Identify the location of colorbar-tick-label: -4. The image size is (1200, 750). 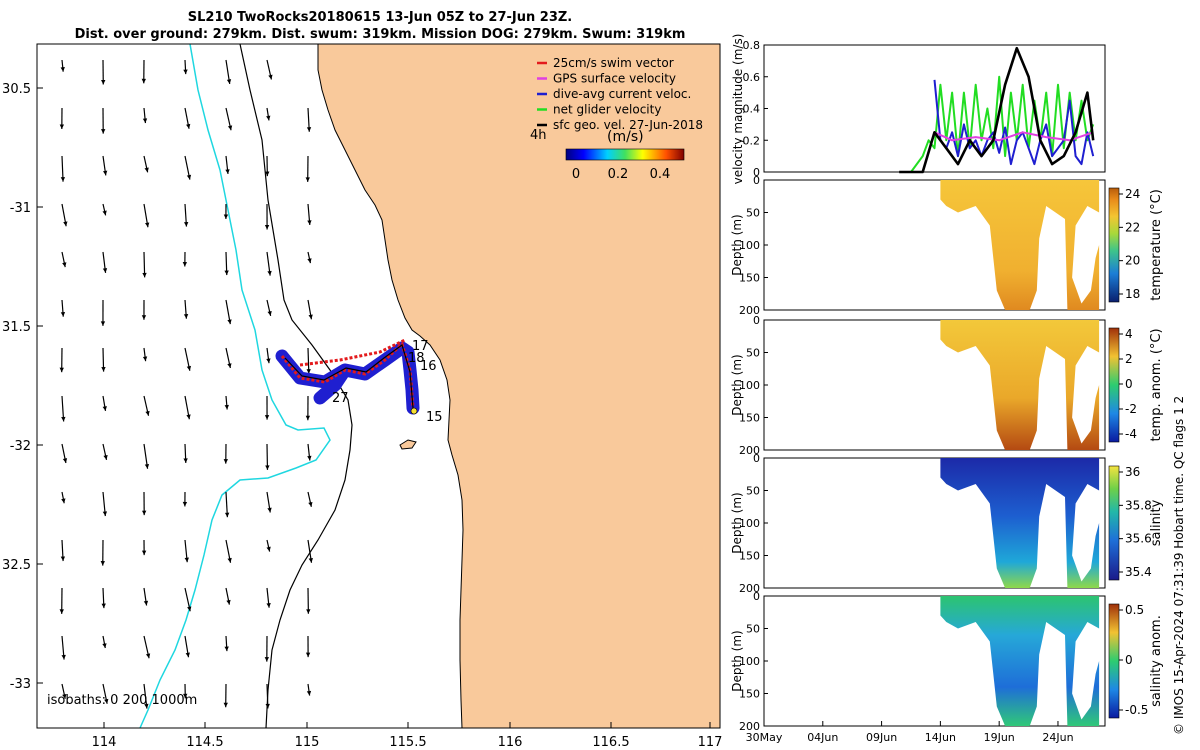
(1131, 434).